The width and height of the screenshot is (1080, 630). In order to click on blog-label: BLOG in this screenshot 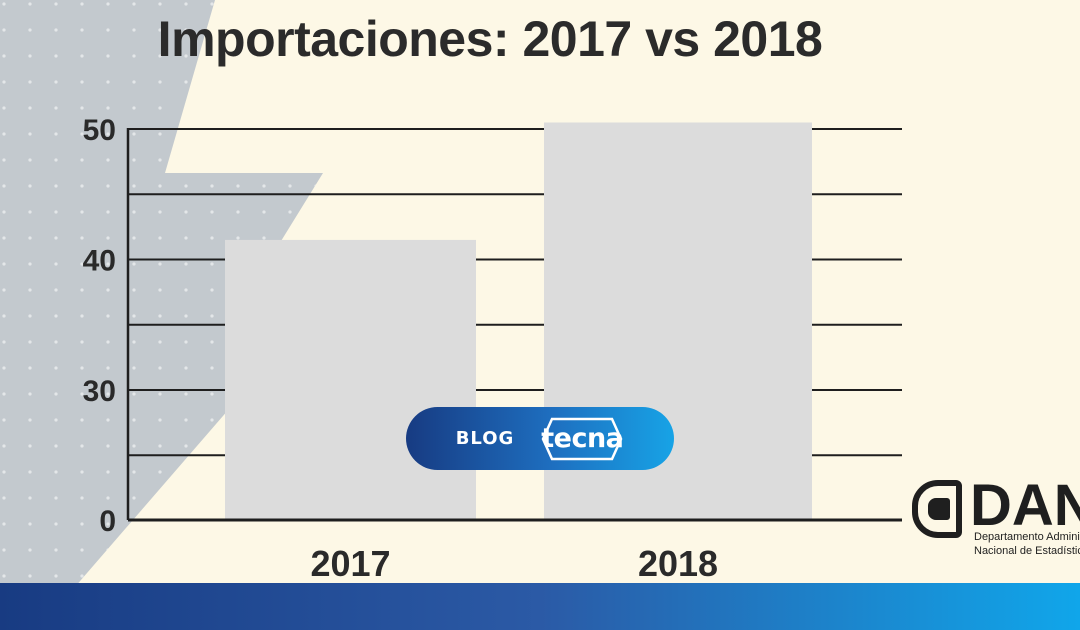, I will do `click(485, 438)`.